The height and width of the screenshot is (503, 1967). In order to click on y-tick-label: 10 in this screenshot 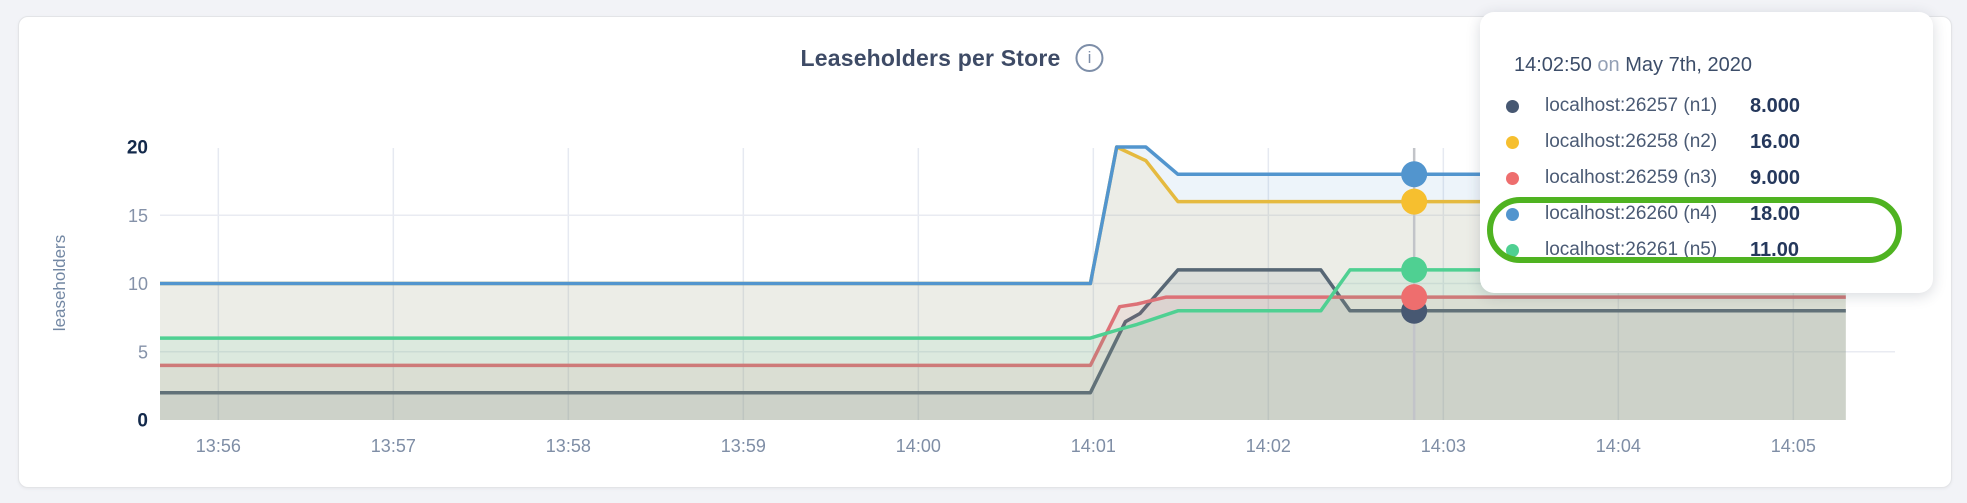, I will do `click(138, 284)`.